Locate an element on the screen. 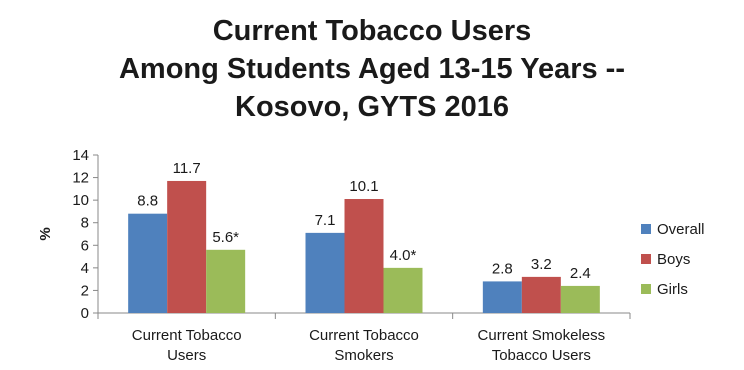  legend-item-overall: Overall is located at coordinates (673, 229).